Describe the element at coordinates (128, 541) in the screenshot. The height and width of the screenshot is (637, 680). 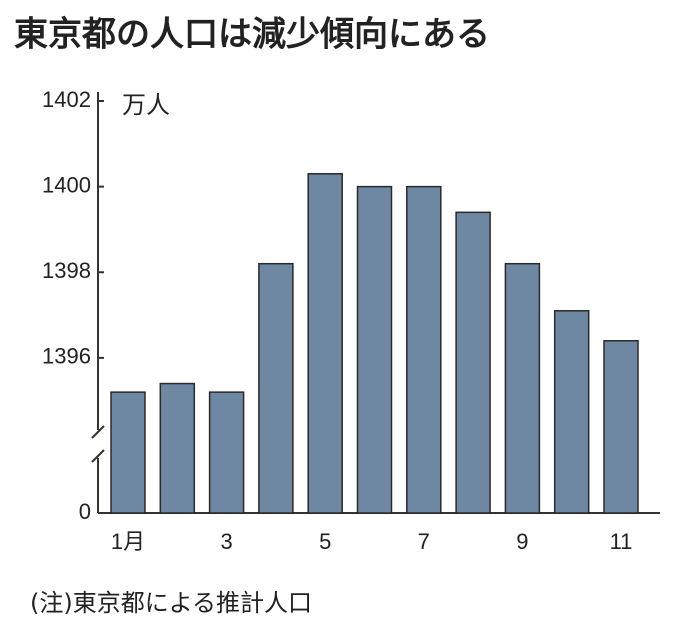
I see `x-tick-label: 1月` at that location.